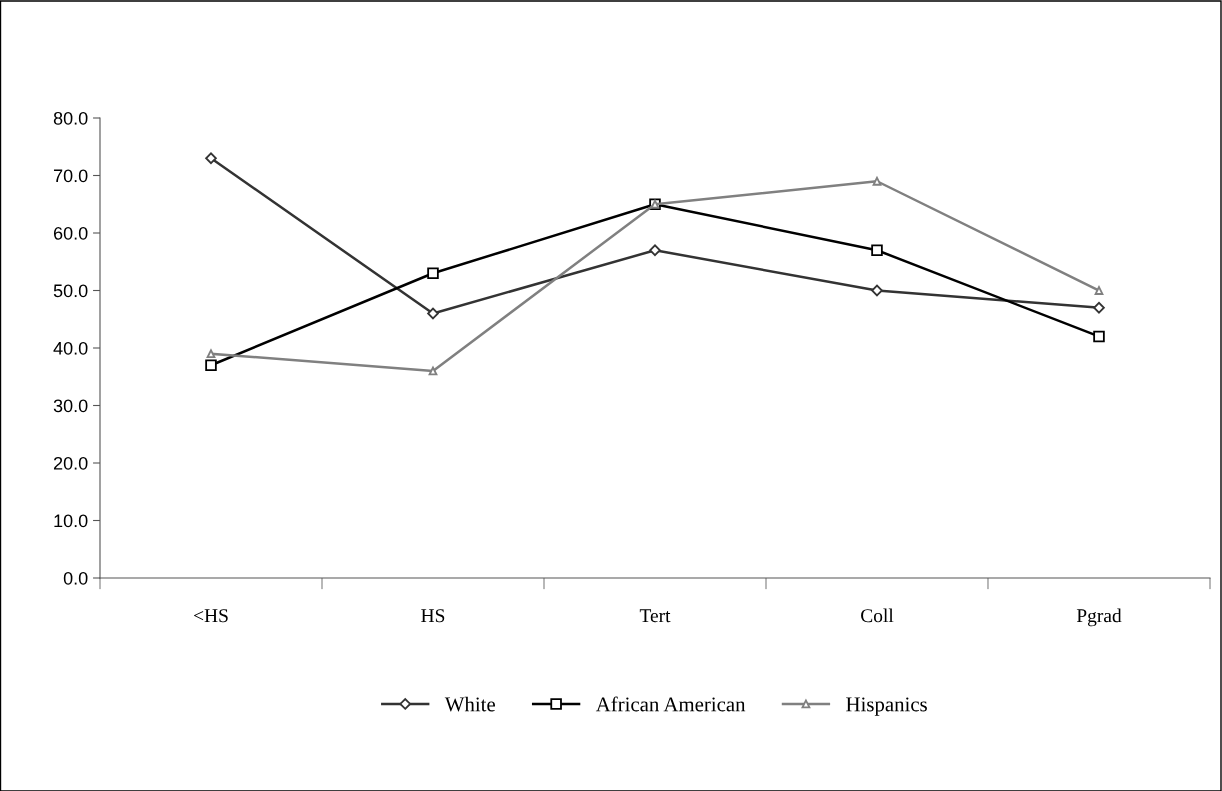 The width and height of the screenshot is (1222, 791). Describe the element at coordinates (469, 704) in the screenshot. I see `legend-label: White` at that location.